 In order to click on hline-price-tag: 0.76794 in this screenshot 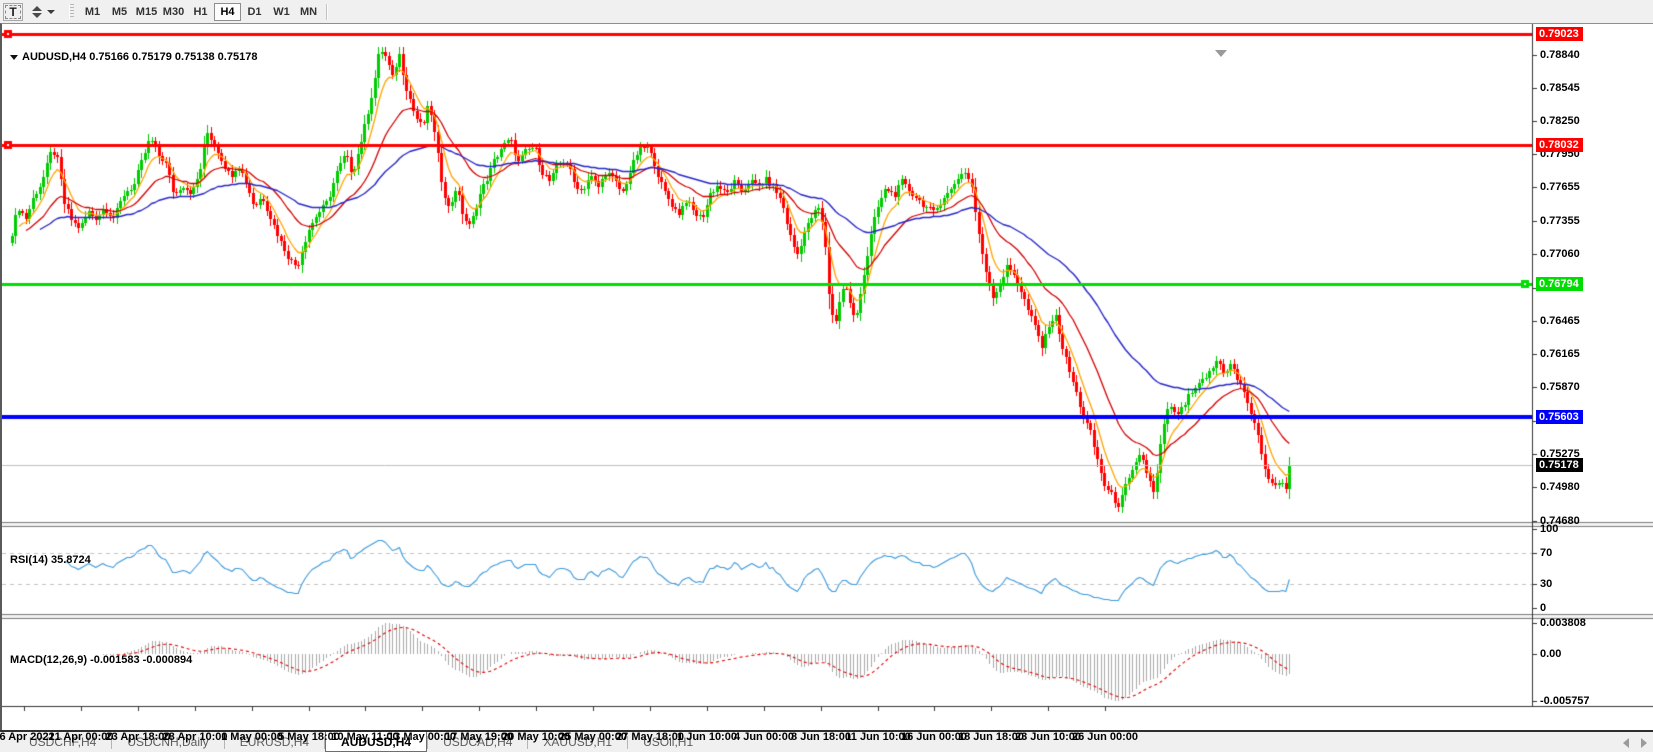, I will do `click(1559, 284)`.